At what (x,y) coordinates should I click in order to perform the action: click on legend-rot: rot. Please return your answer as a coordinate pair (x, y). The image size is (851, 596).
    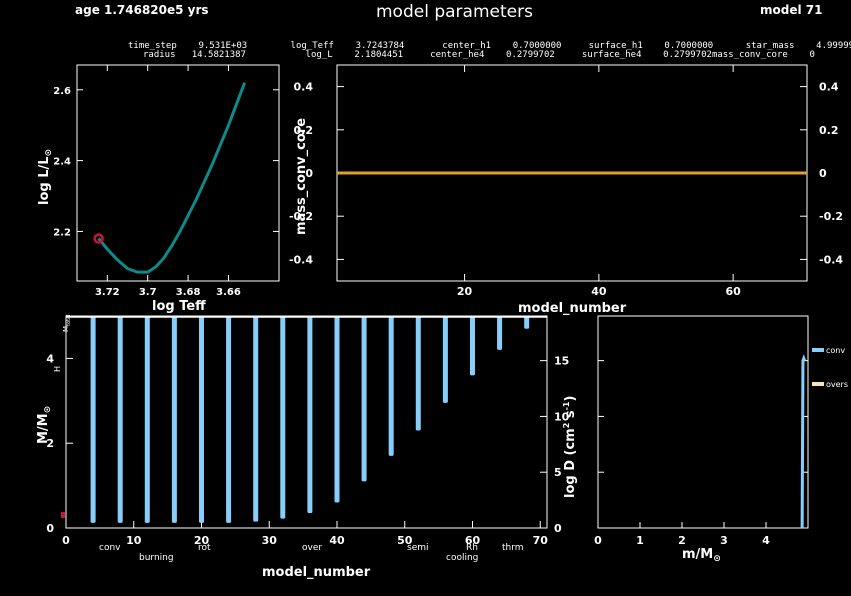
    Looking at the image, I should click on (204, 548).